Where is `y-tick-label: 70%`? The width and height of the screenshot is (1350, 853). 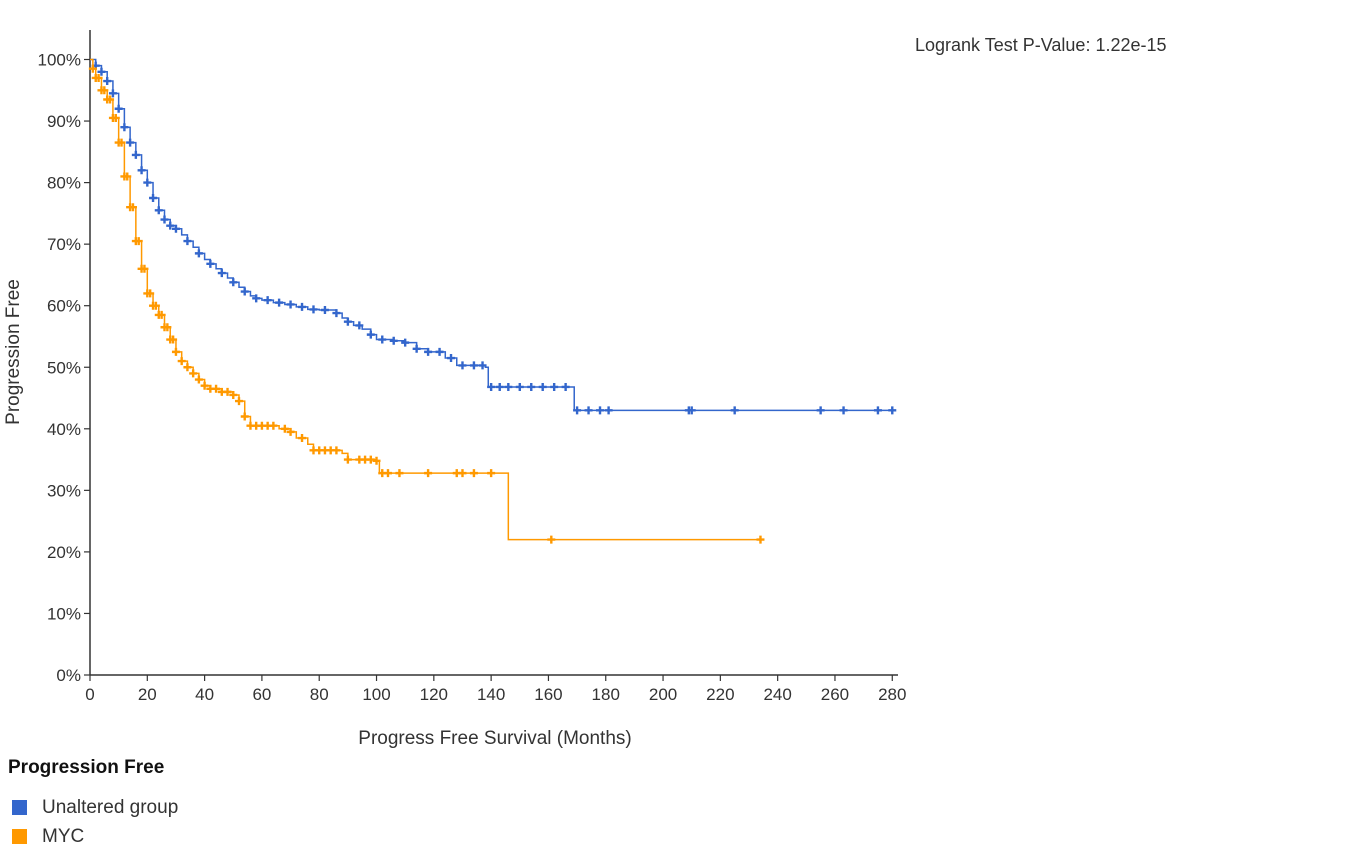
y-tick-label: 70% is located at coordinates (64, 244).